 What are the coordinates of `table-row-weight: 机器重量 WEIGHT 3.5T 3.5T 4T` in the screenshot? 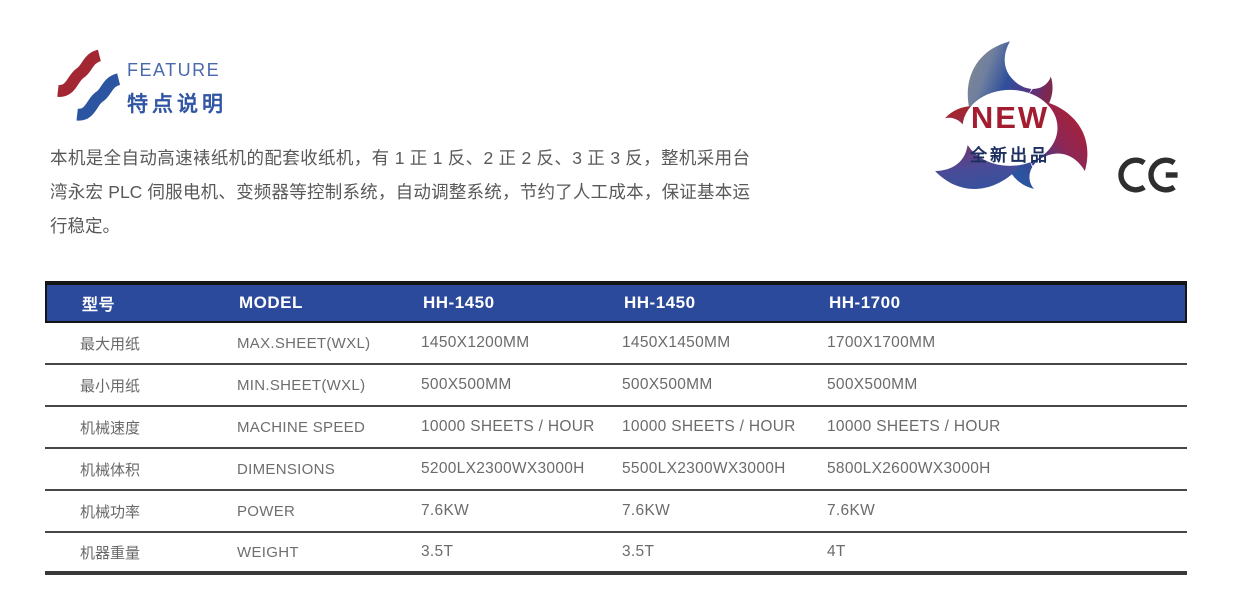 It's located at (616, 554).